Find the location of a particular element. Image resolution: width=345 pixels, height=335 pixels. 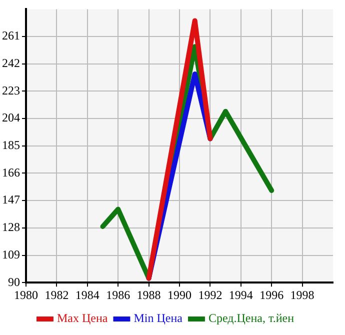

x-tick-label: 1994 is located at coordinates (240, 295).